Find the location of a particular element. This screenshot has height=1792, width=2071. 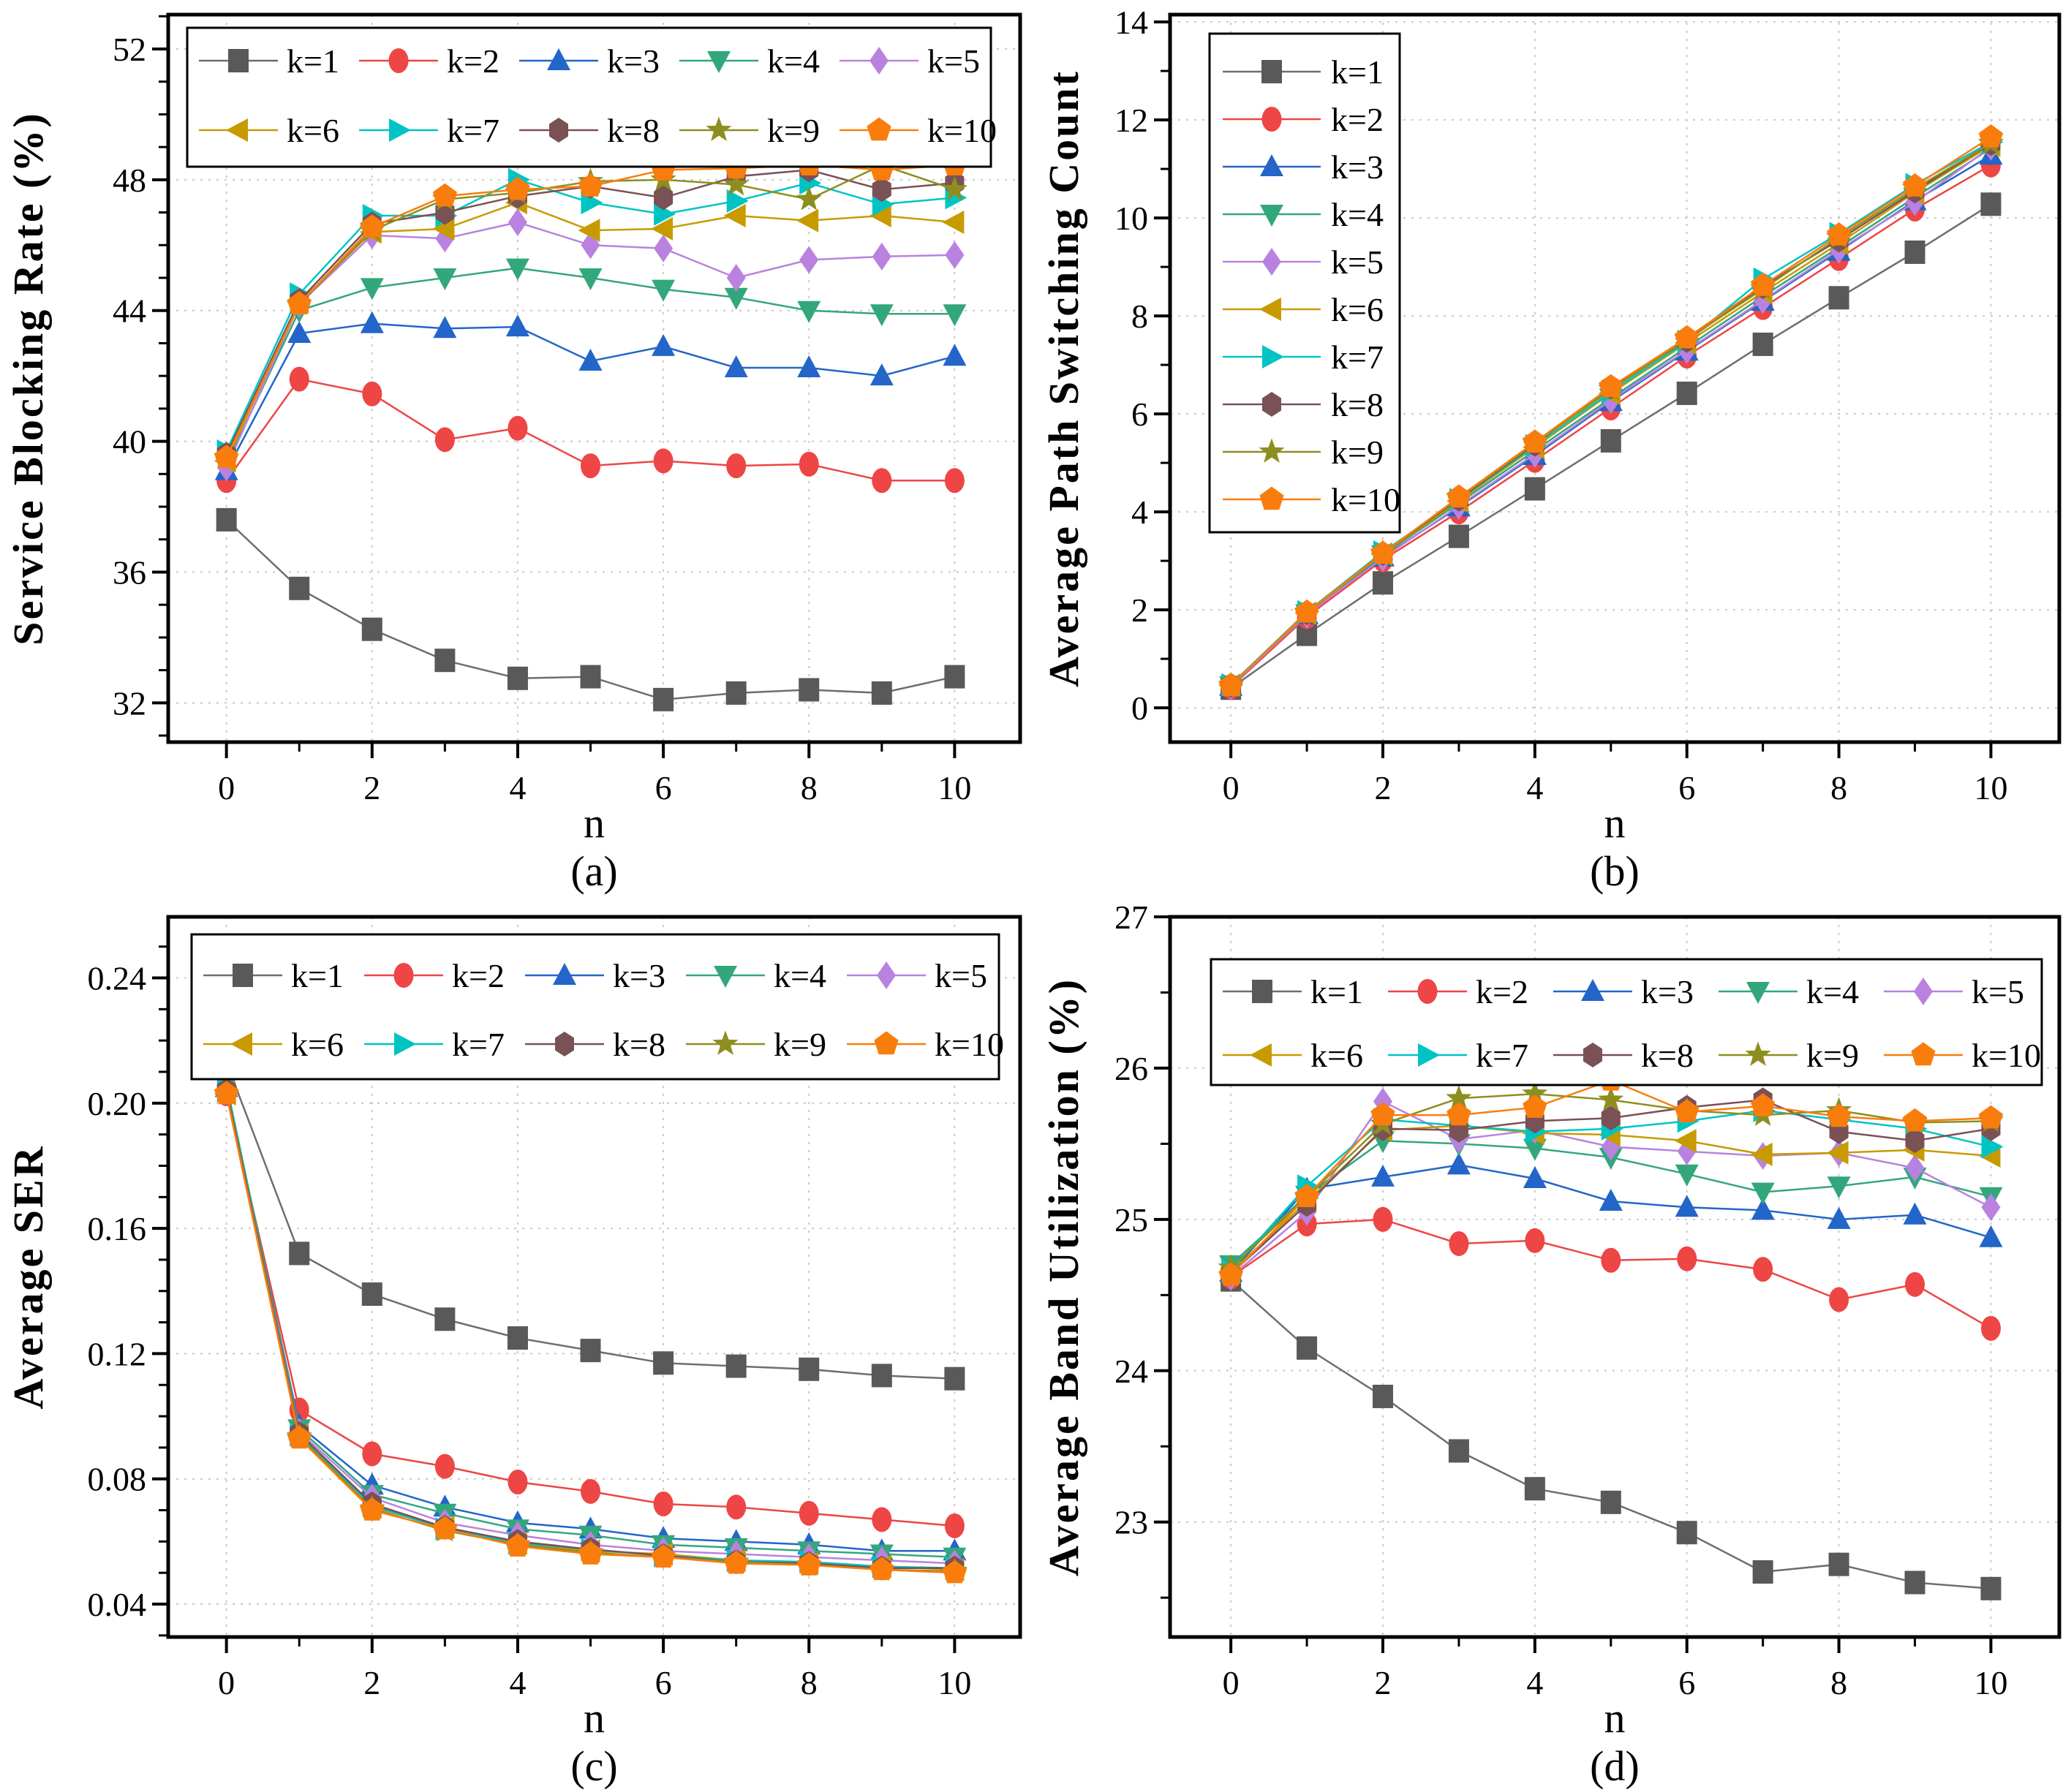

series-line is located at coordinates (590, 397).